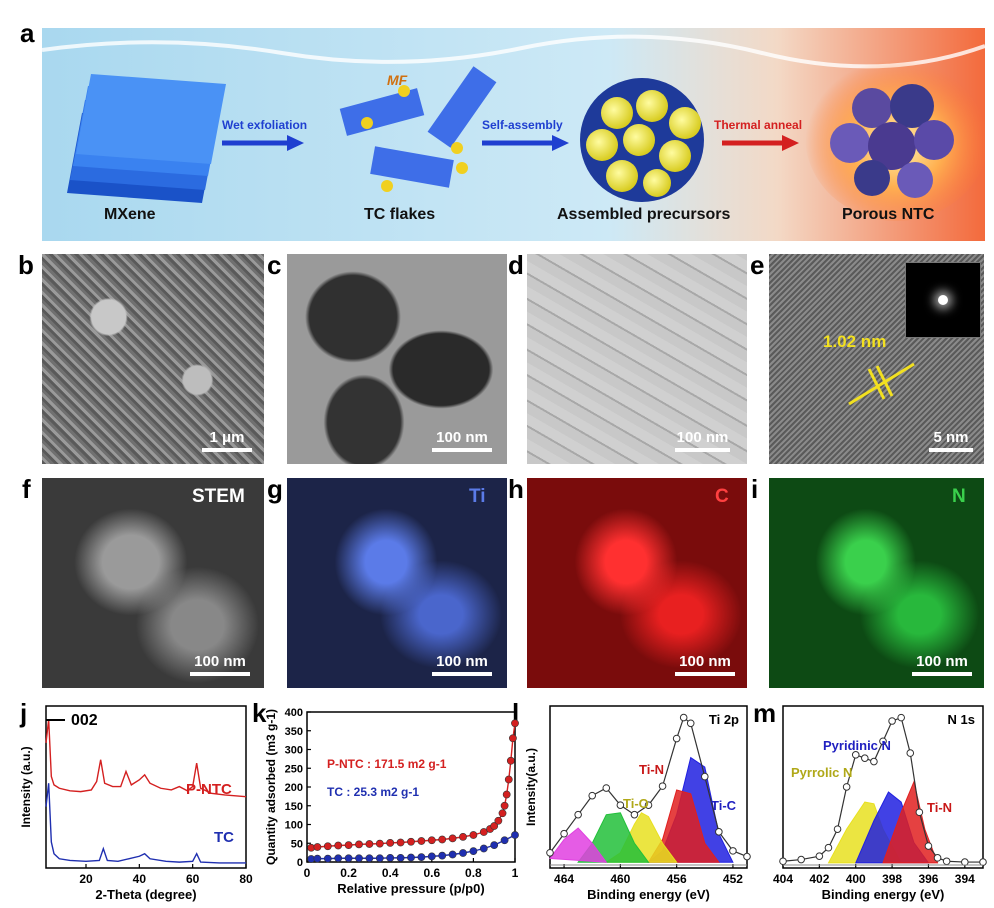 The height and width of the screenshot is (908, 994). Describe the element at coordinates (757, 265) in the screenshot. I see `panel-label-e: e` at that location.